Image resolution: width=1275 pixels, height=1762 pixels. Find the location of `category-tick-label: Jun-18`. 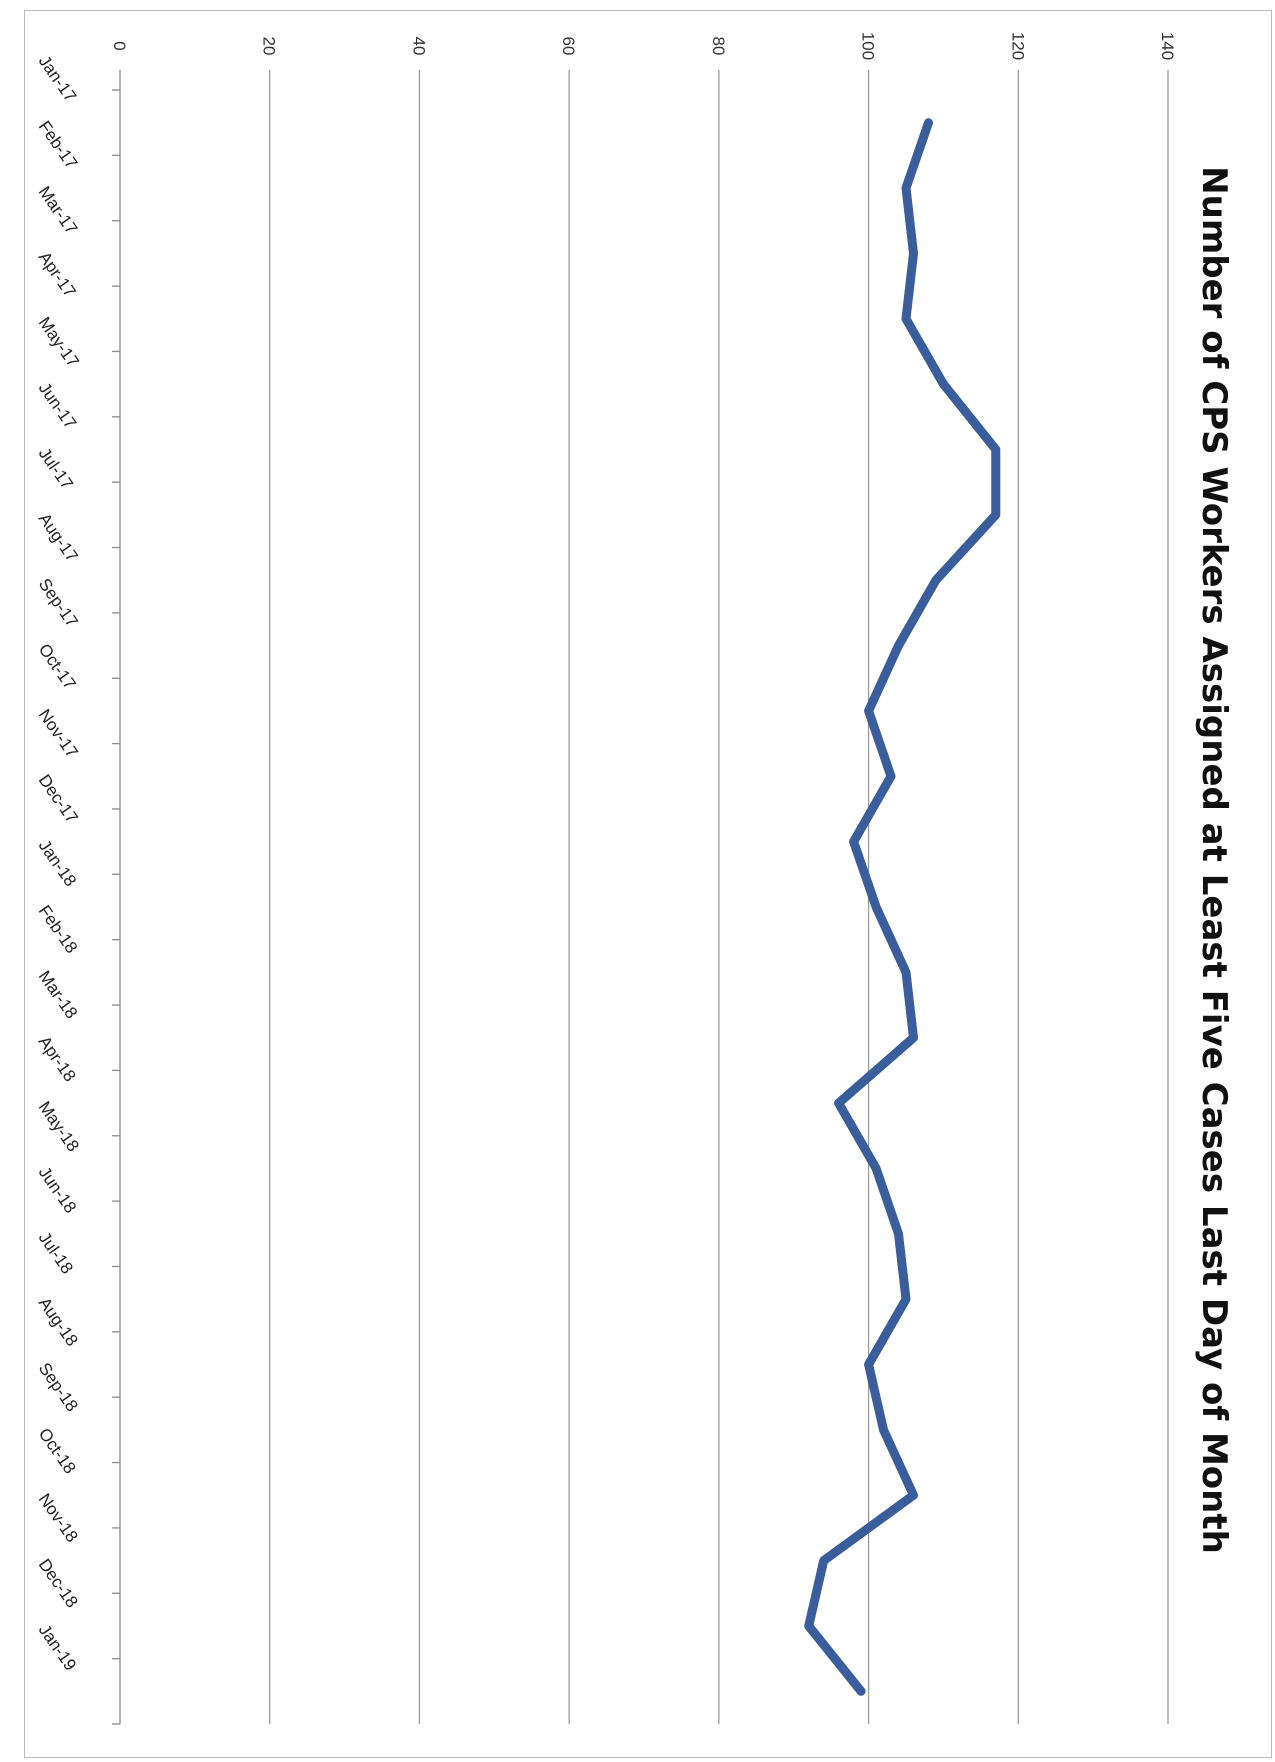

category-tick-label: Jun-18 is located at coordinates (57, 1189).